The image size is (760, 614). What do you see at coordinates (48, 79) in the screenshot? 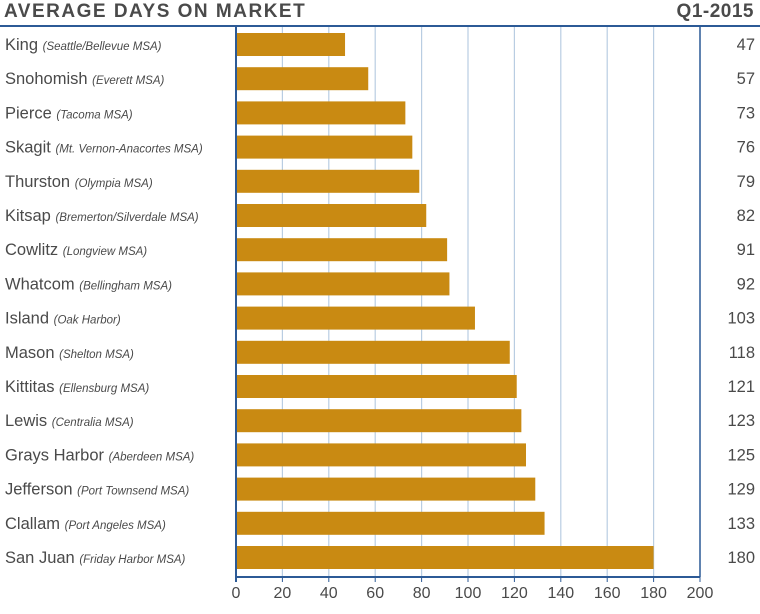
I see `category-name: Snohomish` at bounding box center [48, 79].